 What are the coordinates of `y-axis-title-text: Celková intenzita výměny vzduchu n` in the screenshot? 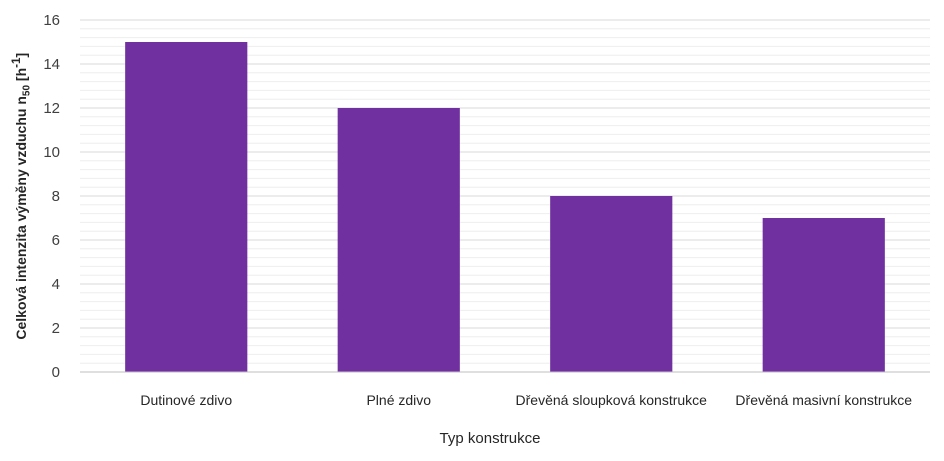 It's located at (20, 217).